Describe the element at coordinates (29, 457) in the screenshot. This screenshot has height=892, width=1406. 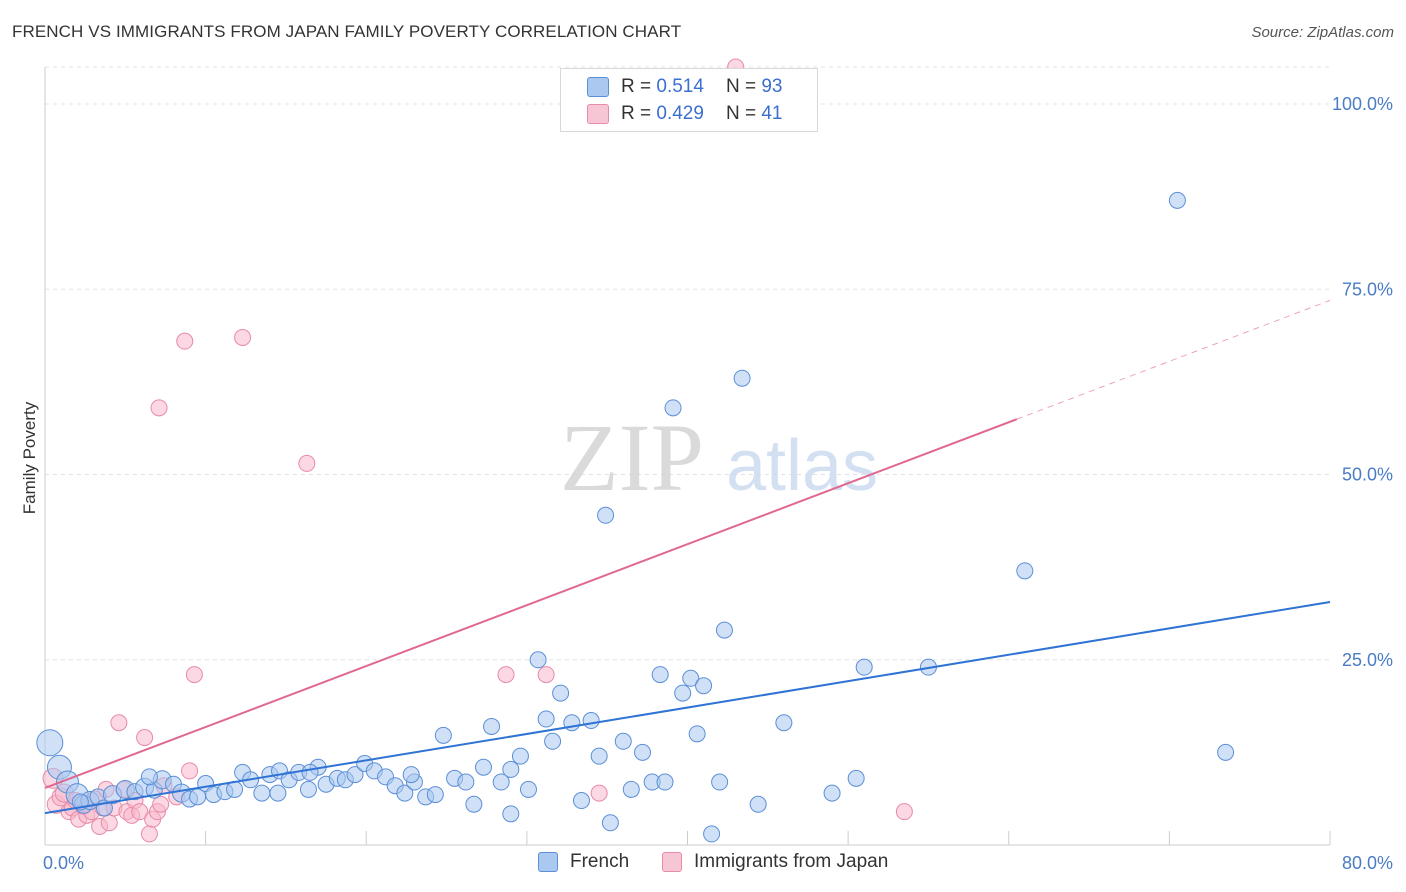
I see `y-axis-label: Family Poverty` at that location.